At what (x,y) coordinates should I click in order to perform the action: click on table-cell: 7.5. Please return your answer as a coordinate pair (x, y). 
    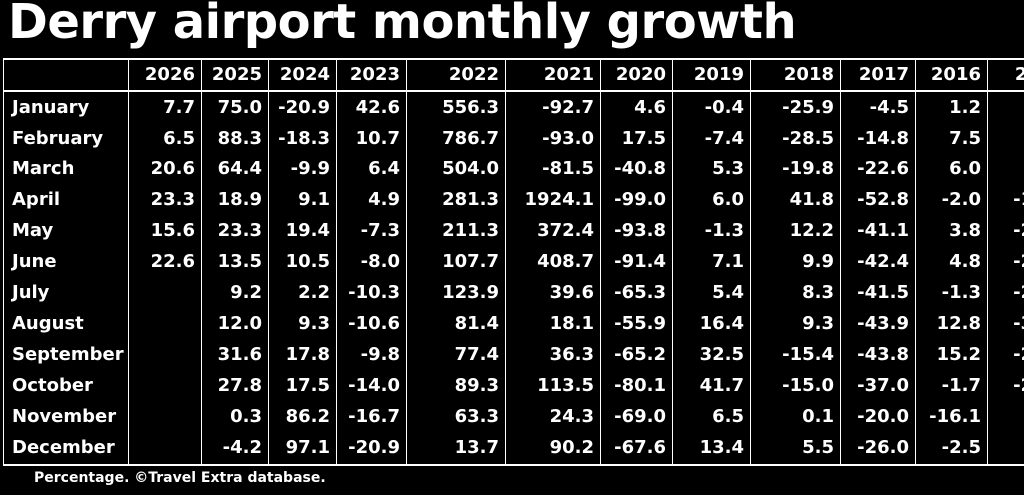
    Looking at the image, I should click on (951, 138).